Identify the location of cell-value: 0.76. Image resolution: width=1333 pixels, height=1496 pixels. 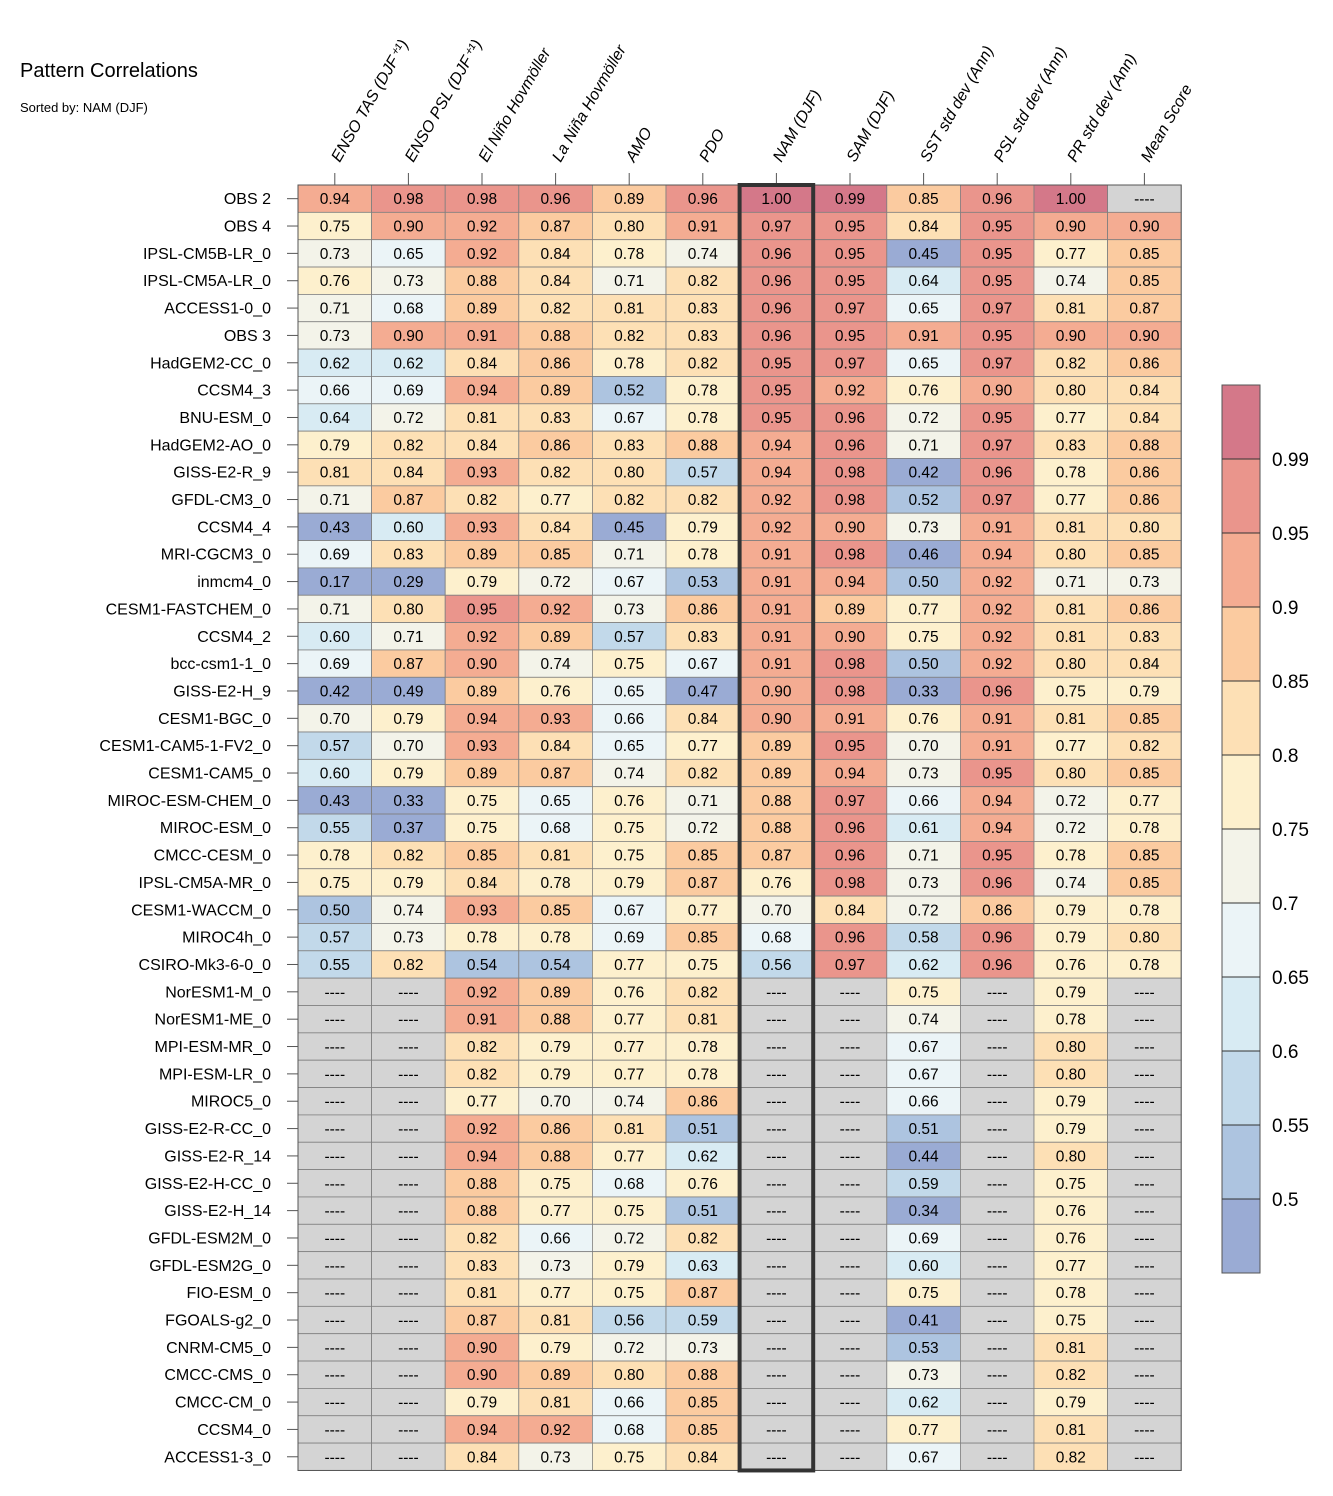
(1071, 1211).